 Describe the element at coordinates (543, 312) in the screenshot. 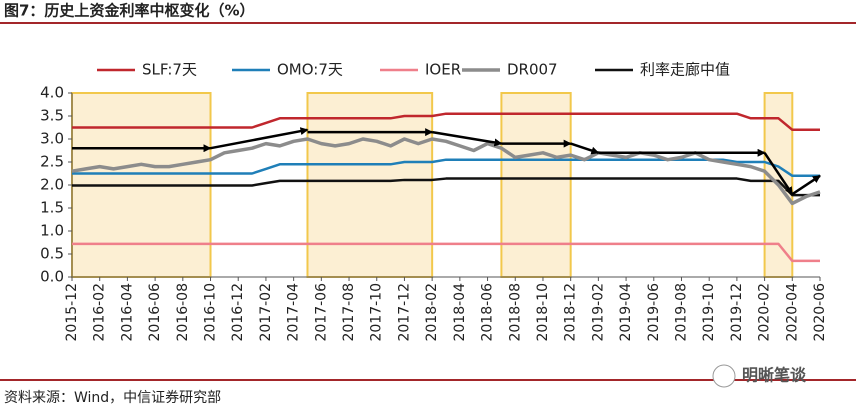

I see `x-tick-label: 2018-10` at that location.